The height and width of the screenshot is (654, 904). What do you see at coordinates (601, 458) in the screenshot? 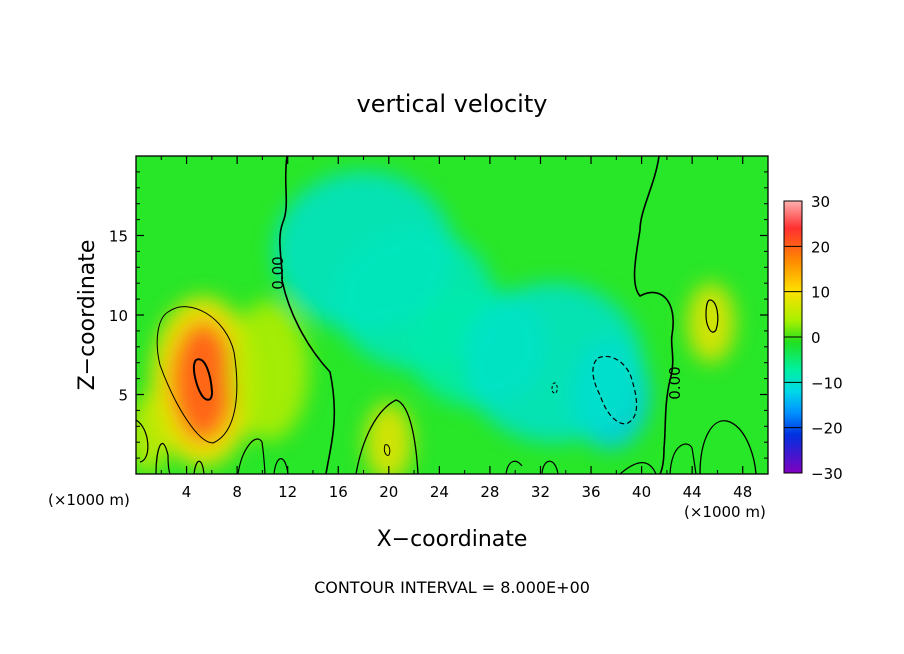
I see `contour-bumps-low-right` at bounding box center [601, 458].